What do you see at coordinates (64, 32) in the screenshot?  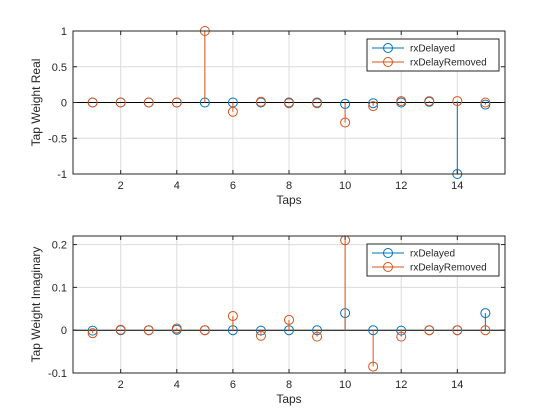 I see `y-tick-label: 1` at bounding box center [64, 32].